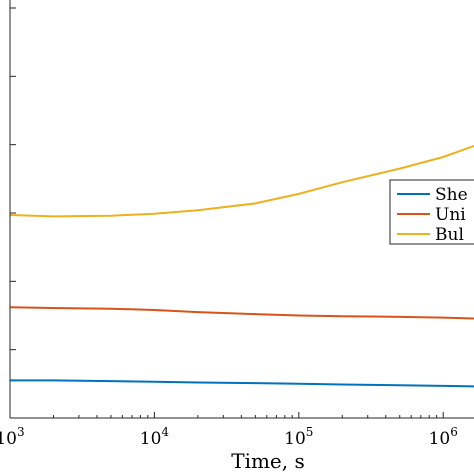 This screenshot has width=474, height=474. Describe the element at coordinates (241, 313) in the screenshot. I see `series-line-uni` at that location.